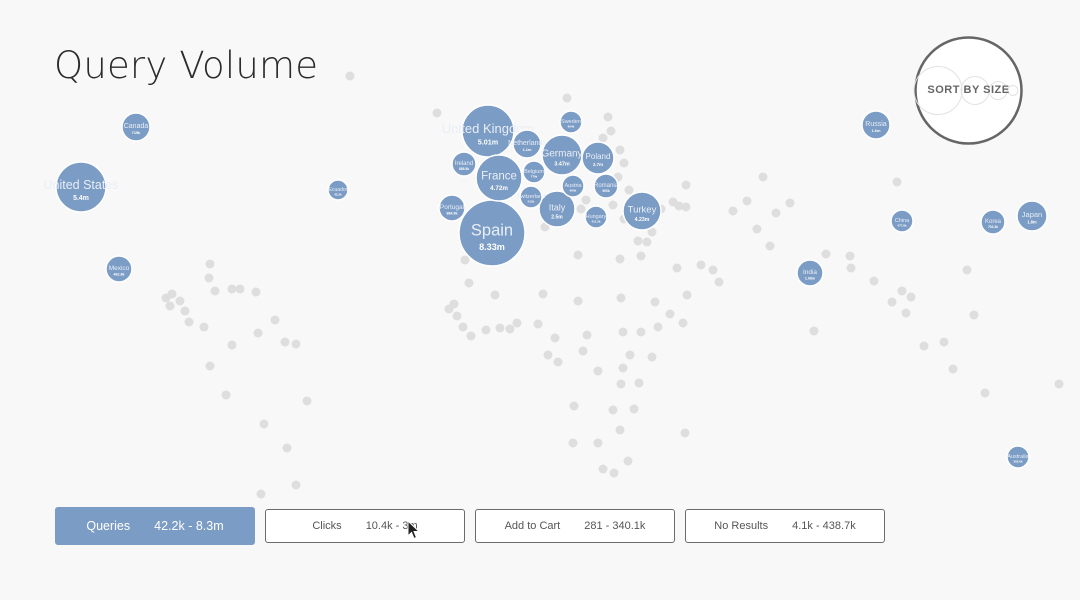 The width and height of the screenshot is (1080, 600). Describe the element at coordinates (642, 211) in the screenshot. I see `country-bubble: Turkey 4.23m` at that location.